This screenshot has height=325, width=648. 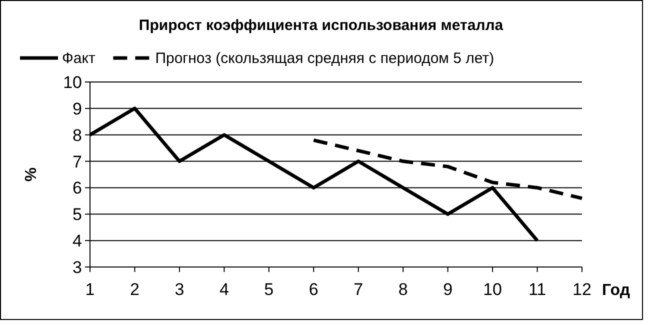 What do you see at coordinates (313, 289) in the screenshot?
I see `x-tick-label: 6` at bounding box center [313, 289].